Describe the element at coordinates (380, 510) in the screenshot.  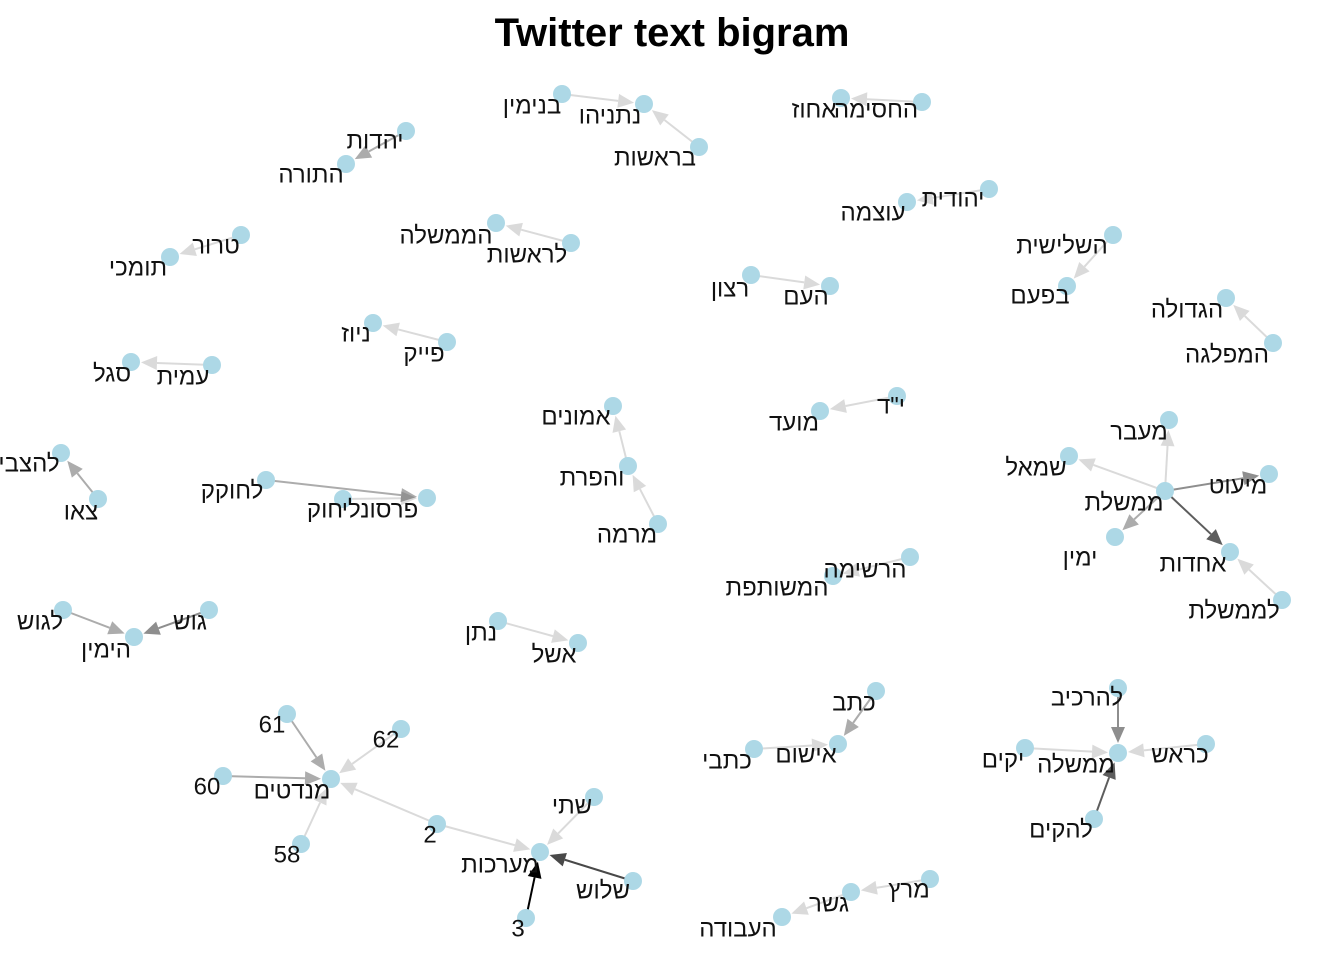
I see `node-label-personali: פרסונלי` at that location.